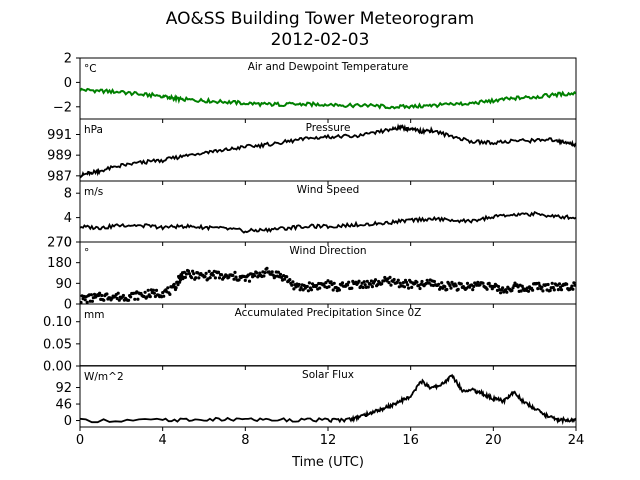 Image resolution: width=640 pixels, height=480 pixels. What do you see at coordinates (245, 440) in the screenshot?
I see `x-tick-label: 8` at bounding box center [245, 440].